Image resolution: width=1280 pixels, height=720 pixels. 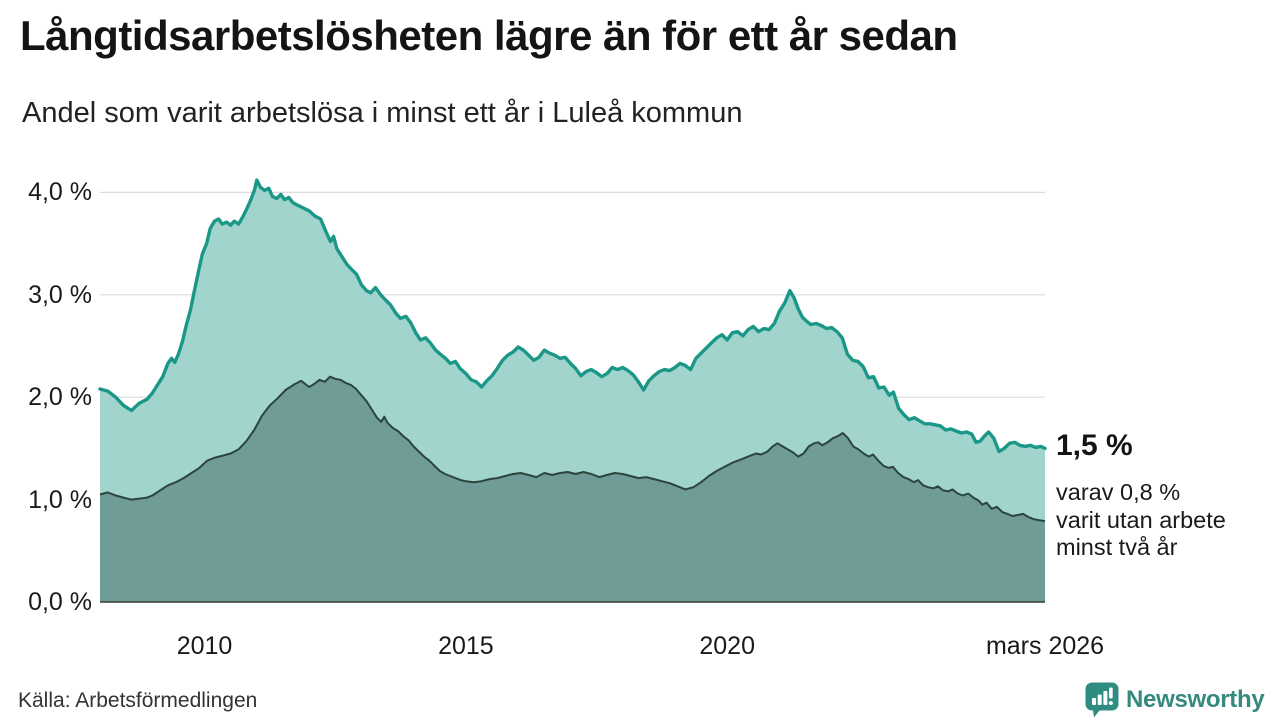 I want to click on y-axis-tick-label: 3,0 %, so click(x=60, y=294).